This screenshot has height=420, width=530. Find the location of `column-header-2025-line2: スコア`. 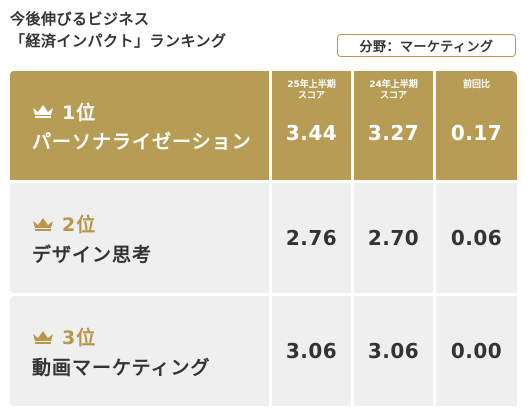

column-header-2025-line2: スコア is located at coordinates (311, 96).